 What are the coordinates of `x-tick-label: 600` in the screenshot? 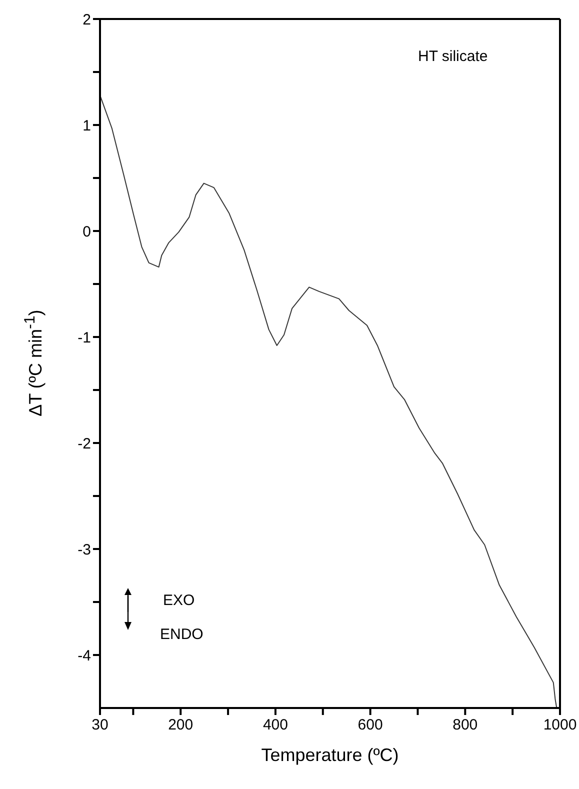 It's located at (370, 725).